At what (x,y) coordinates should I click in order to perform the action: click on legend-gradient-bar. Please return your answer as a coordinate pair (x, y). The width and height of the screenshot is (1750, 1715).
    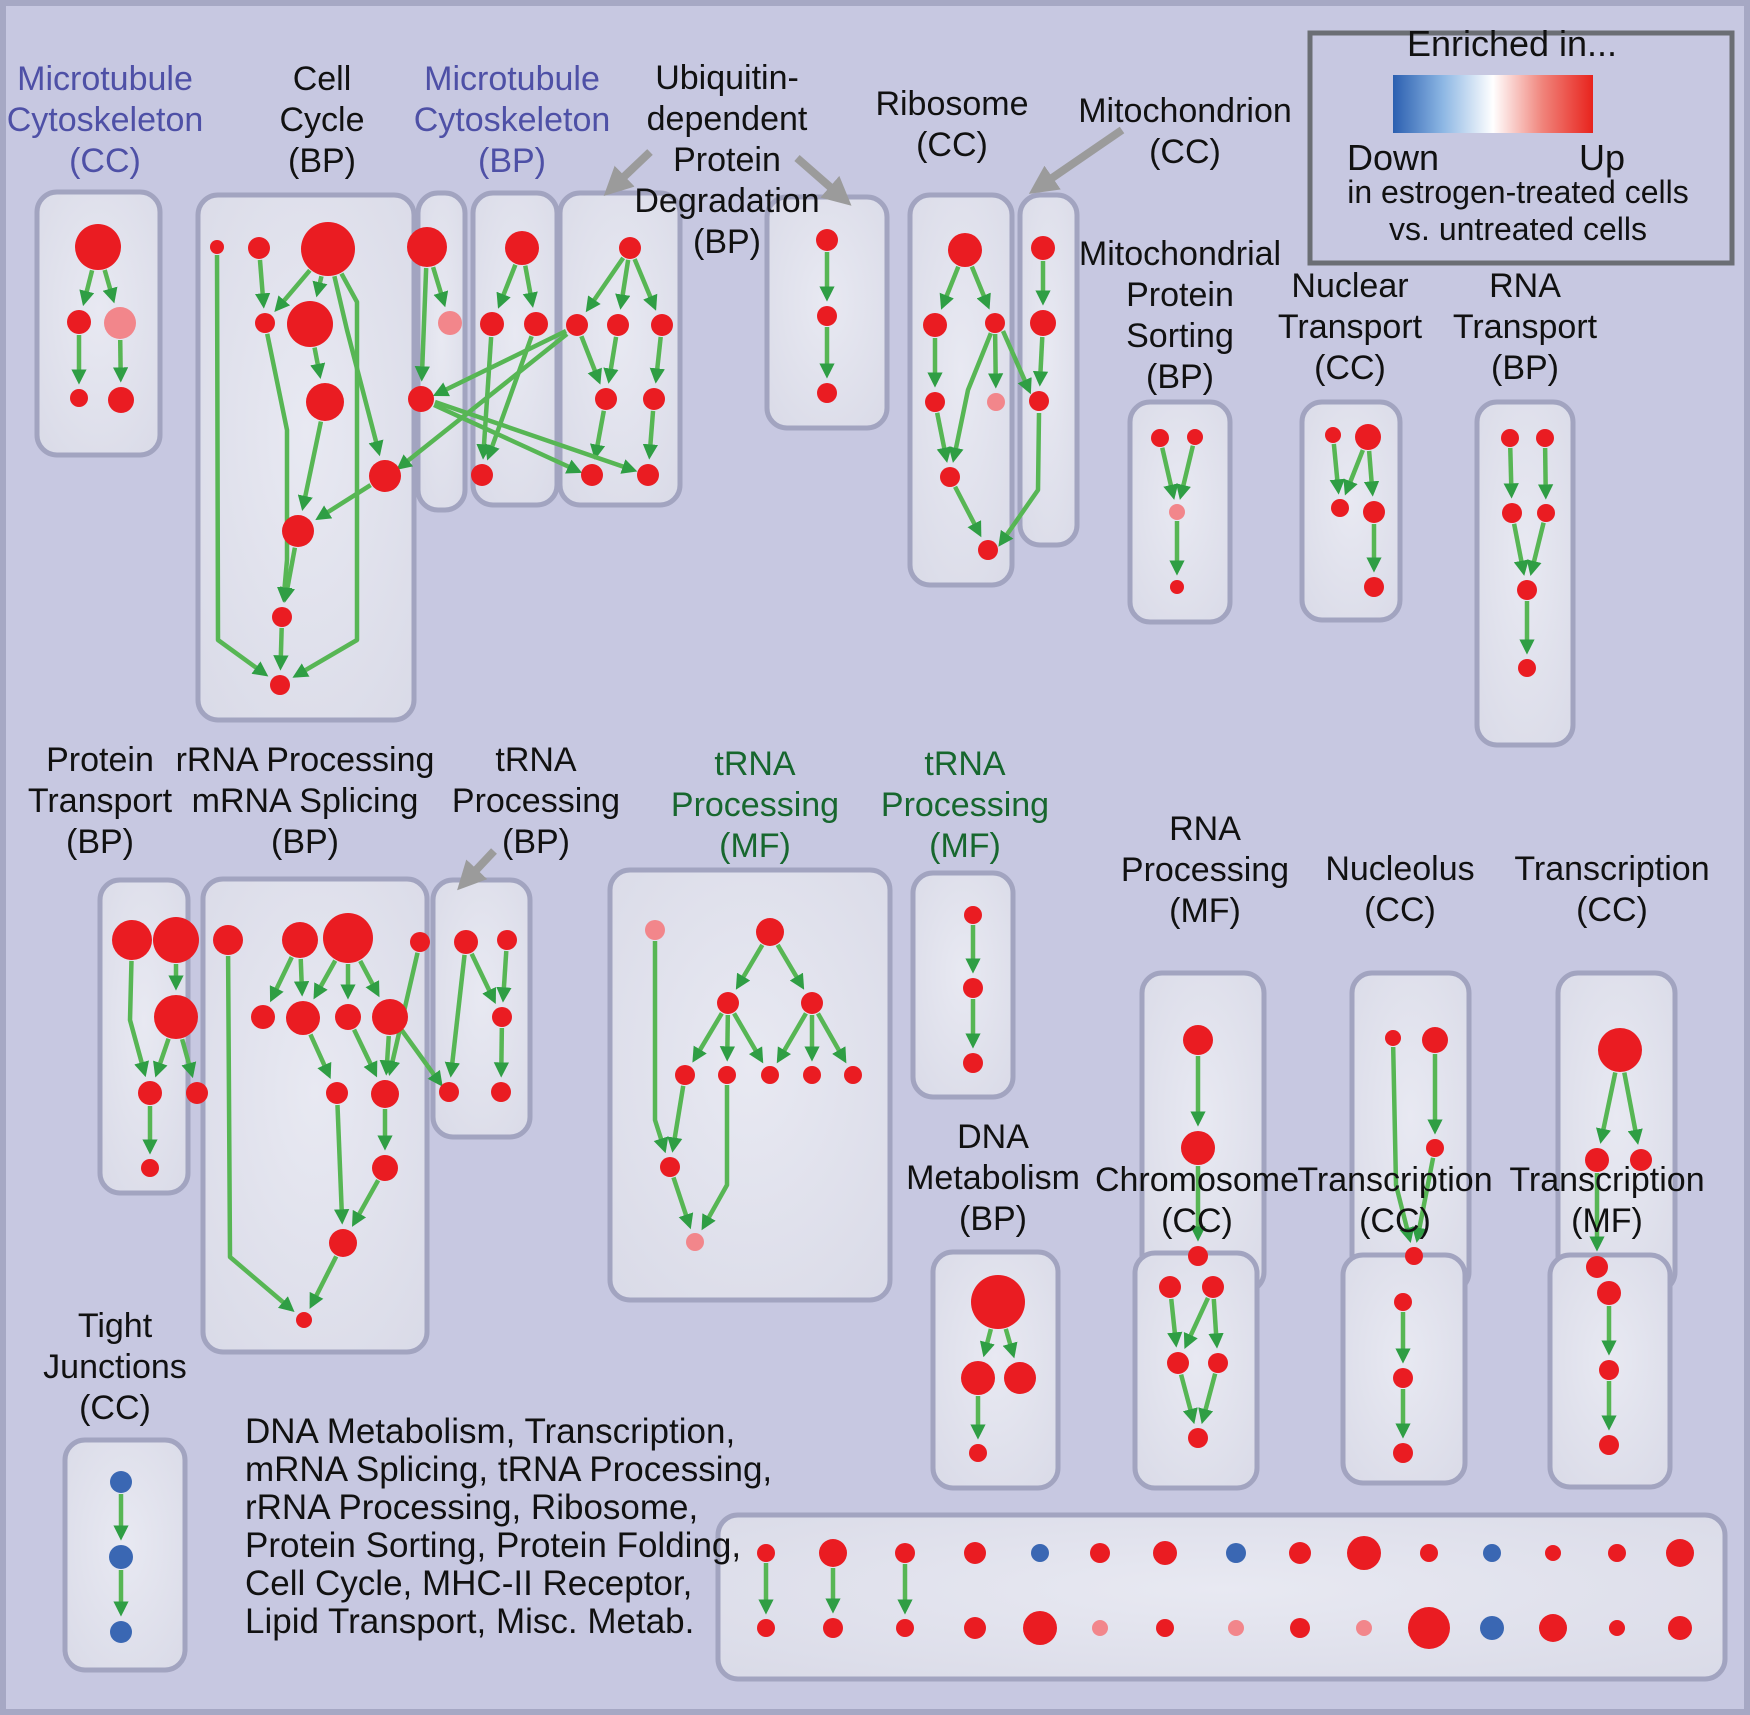
    Looking at the image, I should click on (1493, 104).